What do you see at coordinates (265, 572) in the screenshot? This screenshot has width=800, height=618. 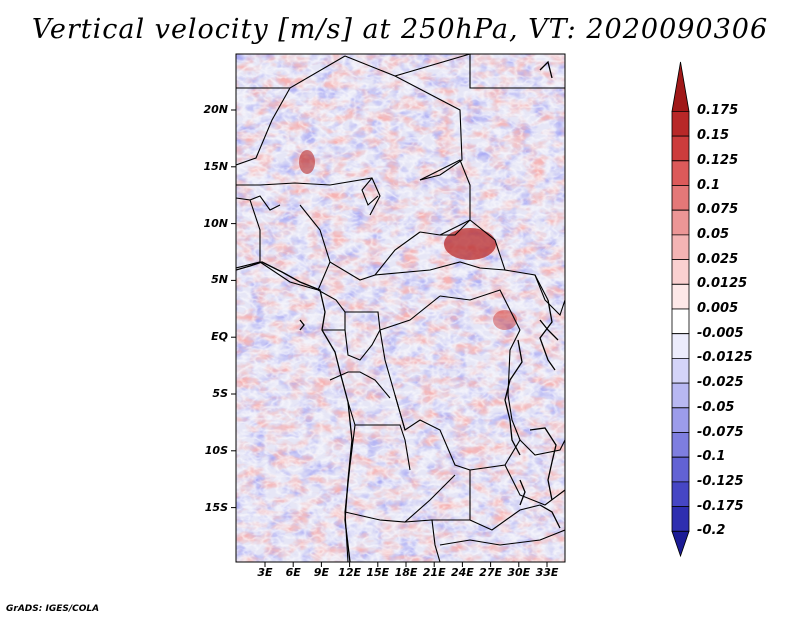 I see `lon-label: 3E` at bounding box center [265, 572].